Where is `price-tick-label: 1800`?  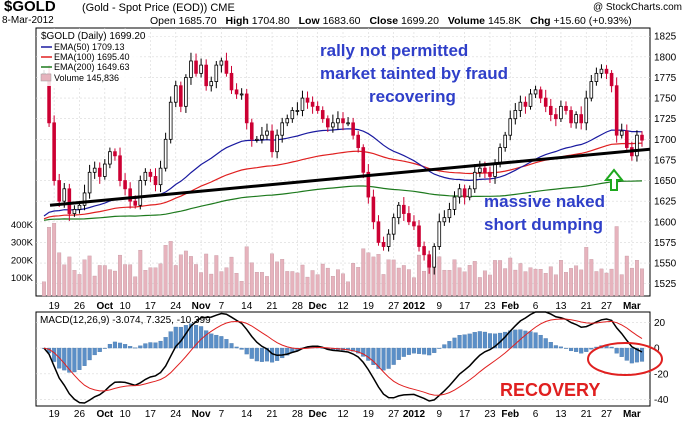
price-tick-label: 1800 is located at coordinates (665, 57).